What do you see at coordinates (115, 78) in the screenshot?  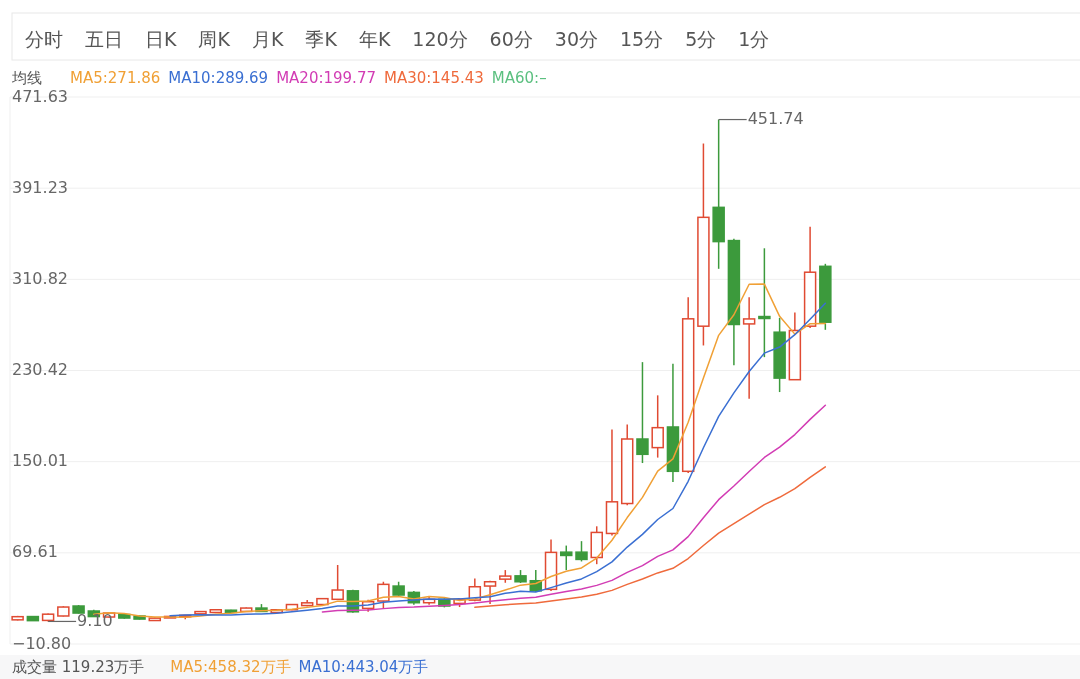 I see `text: MA5:271.86` at bounding box center [115, 78].